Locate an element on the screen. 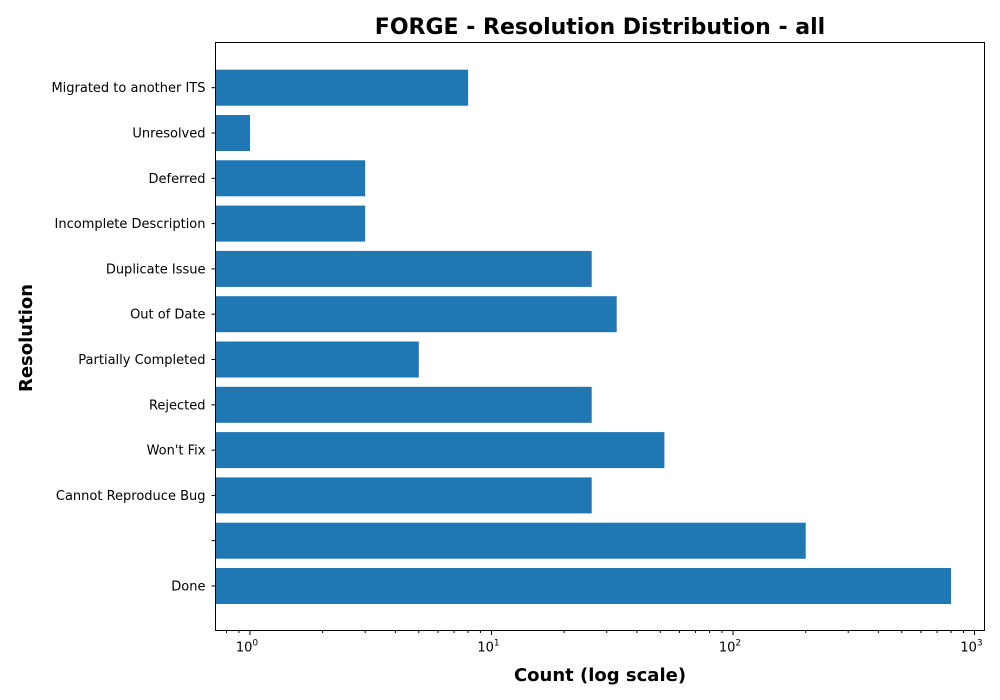 The width and height of the screenshot is (1000, 700). x-tick-label: 10³ is located at coordinates (971, 647).